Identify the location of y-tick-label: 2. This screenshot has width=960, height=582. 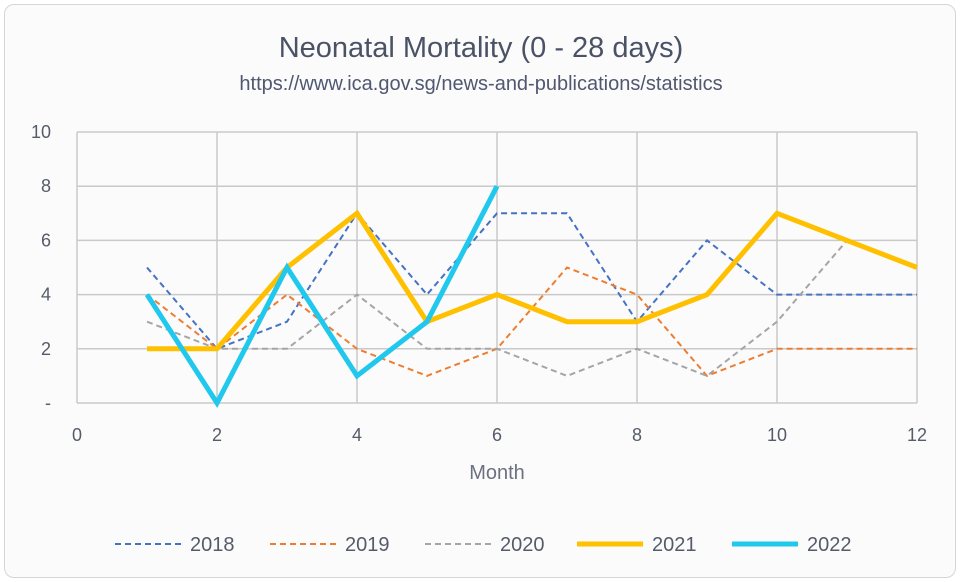
(46, 349).